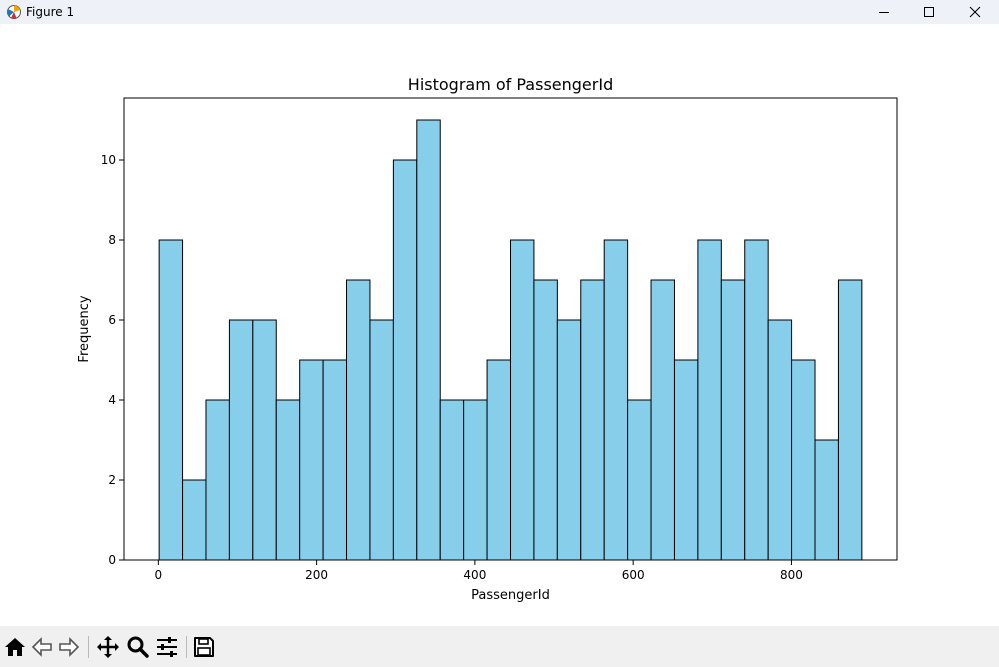 This screenshot has width=999, height=667. Describe the element at coordinates (112, 480) in the screenshot. I see `y-tick-label: 2` at that location.